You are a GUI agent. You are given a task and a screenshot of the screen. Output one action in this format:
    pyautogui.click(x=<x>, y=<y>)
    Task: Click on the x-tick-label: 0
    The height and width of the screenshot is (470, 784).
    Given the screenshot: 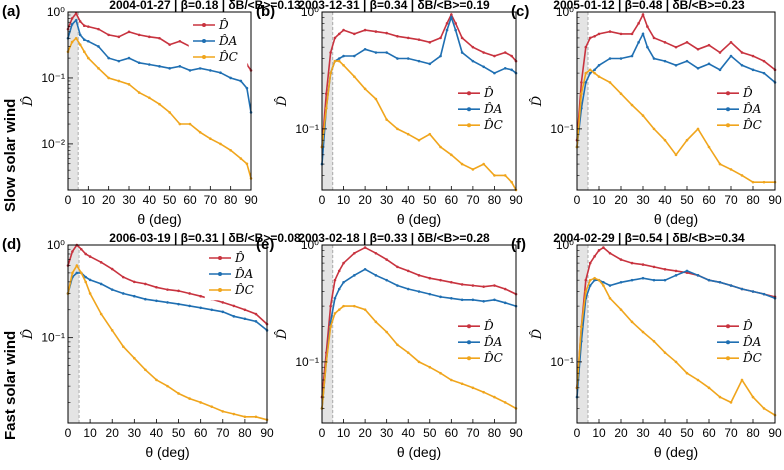 What is the action you would take?
    pyautogui.click(x=322, y=433)
    